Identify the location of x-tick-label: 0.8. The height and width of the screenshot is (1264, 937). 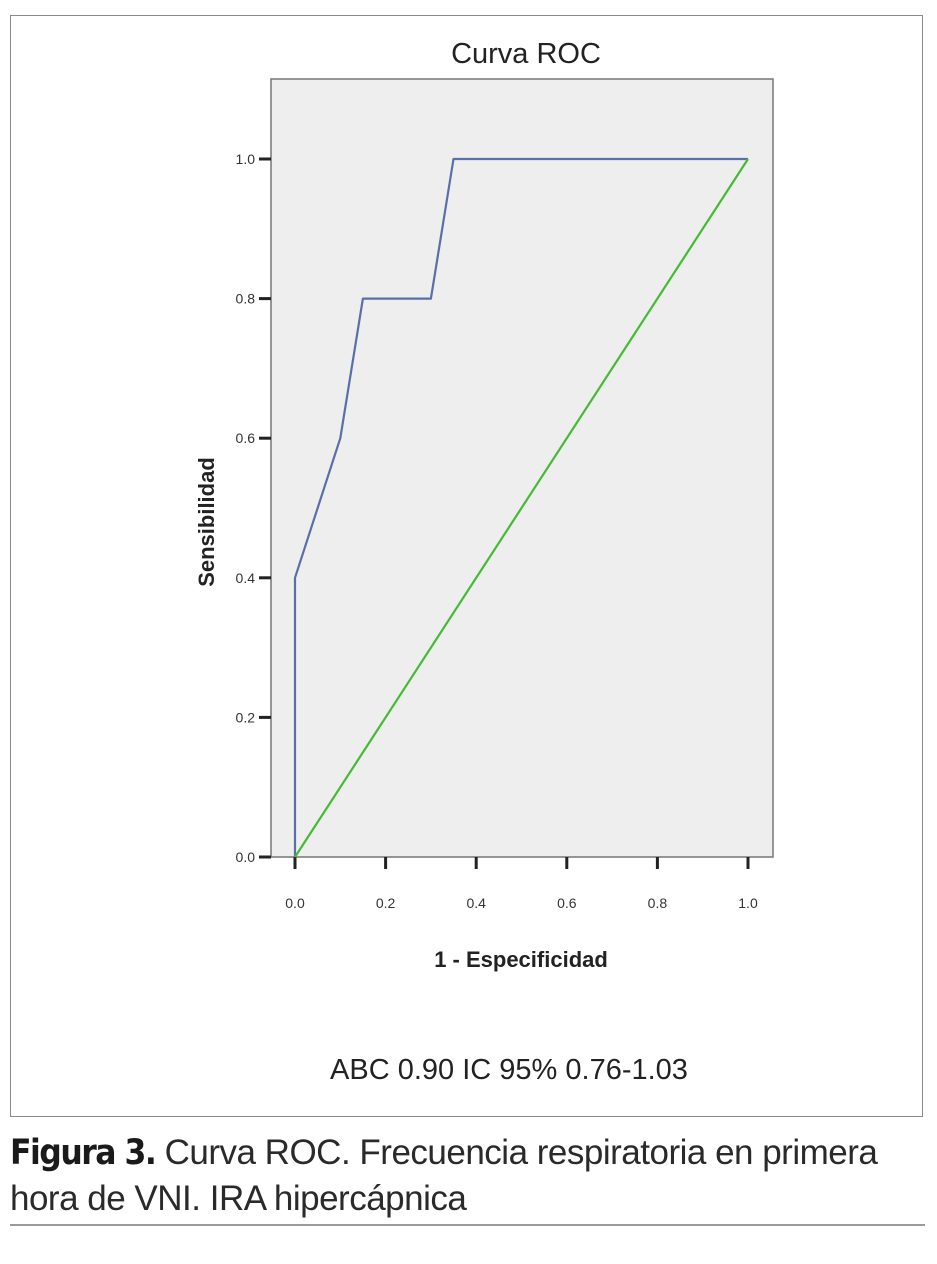
(658, 903).